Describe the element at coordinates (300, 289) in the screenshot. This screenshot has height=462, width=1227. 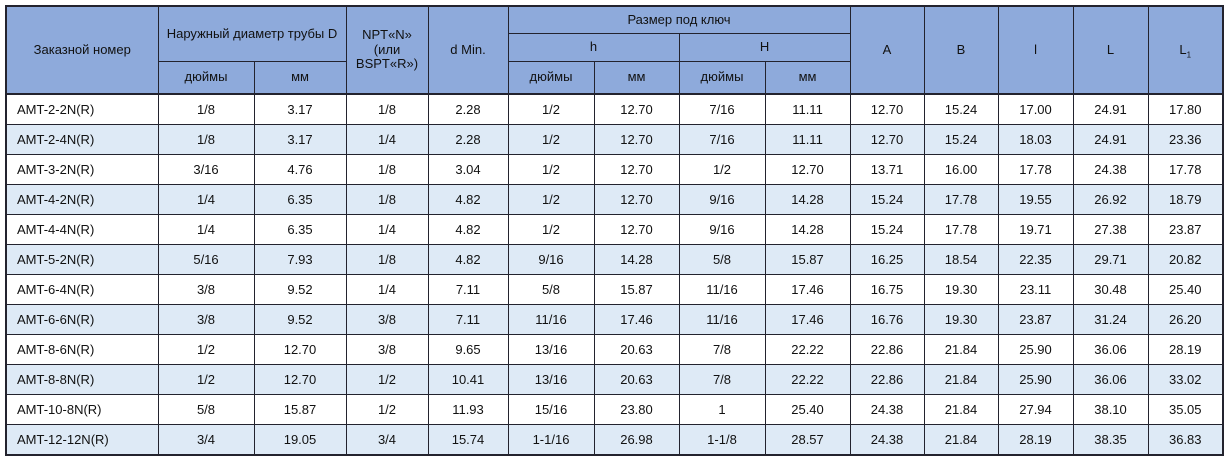
I see `value-cell: 9.52` at that location.